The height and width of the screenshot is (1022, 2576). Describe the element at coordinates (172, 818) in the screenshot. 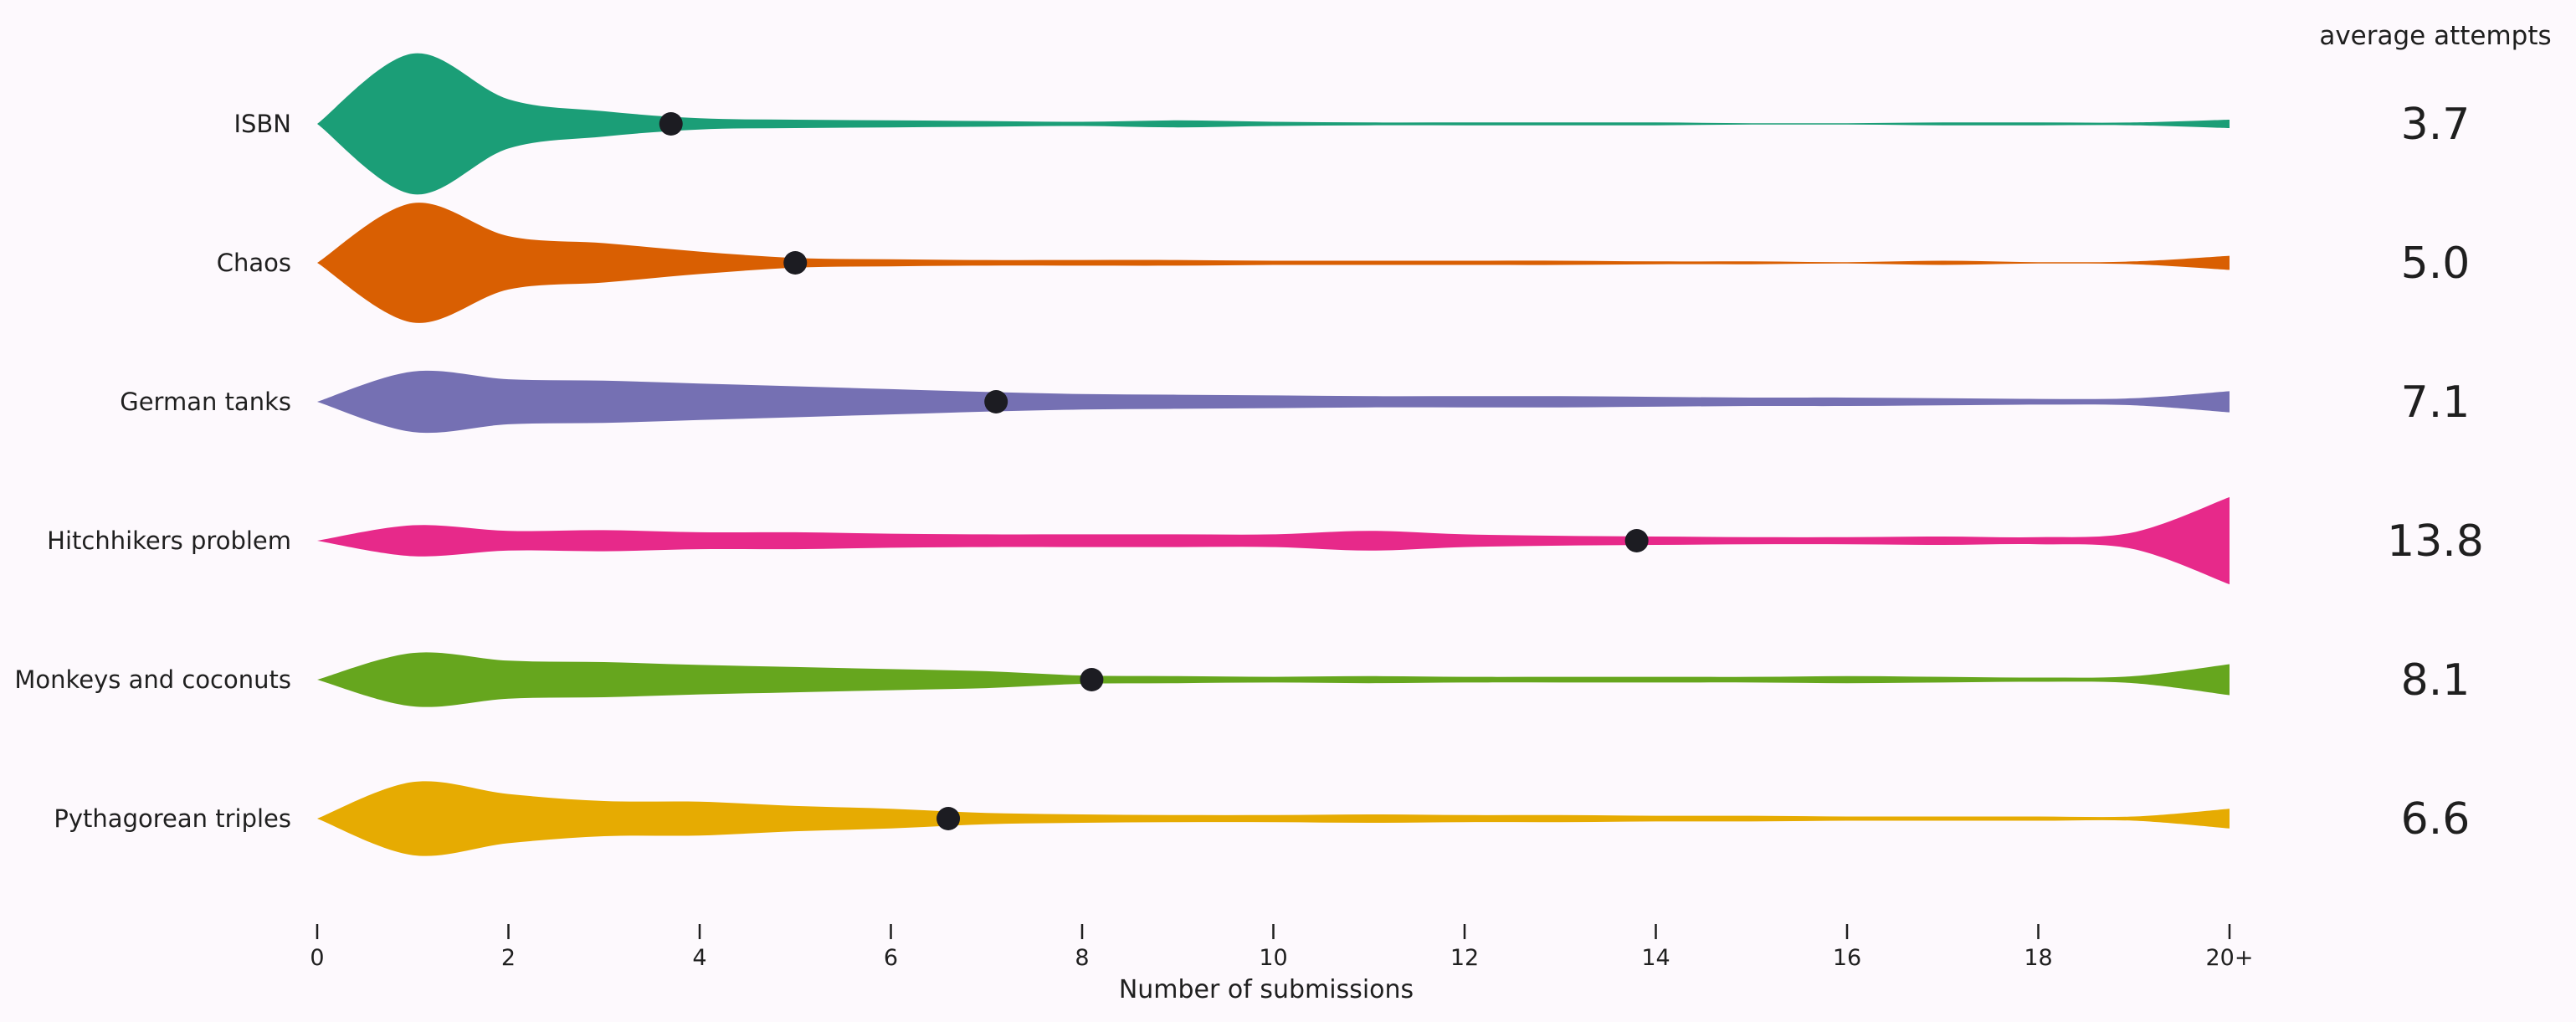

I see `row-label-pythagorean-triples: Pythagorean triples` at that location.